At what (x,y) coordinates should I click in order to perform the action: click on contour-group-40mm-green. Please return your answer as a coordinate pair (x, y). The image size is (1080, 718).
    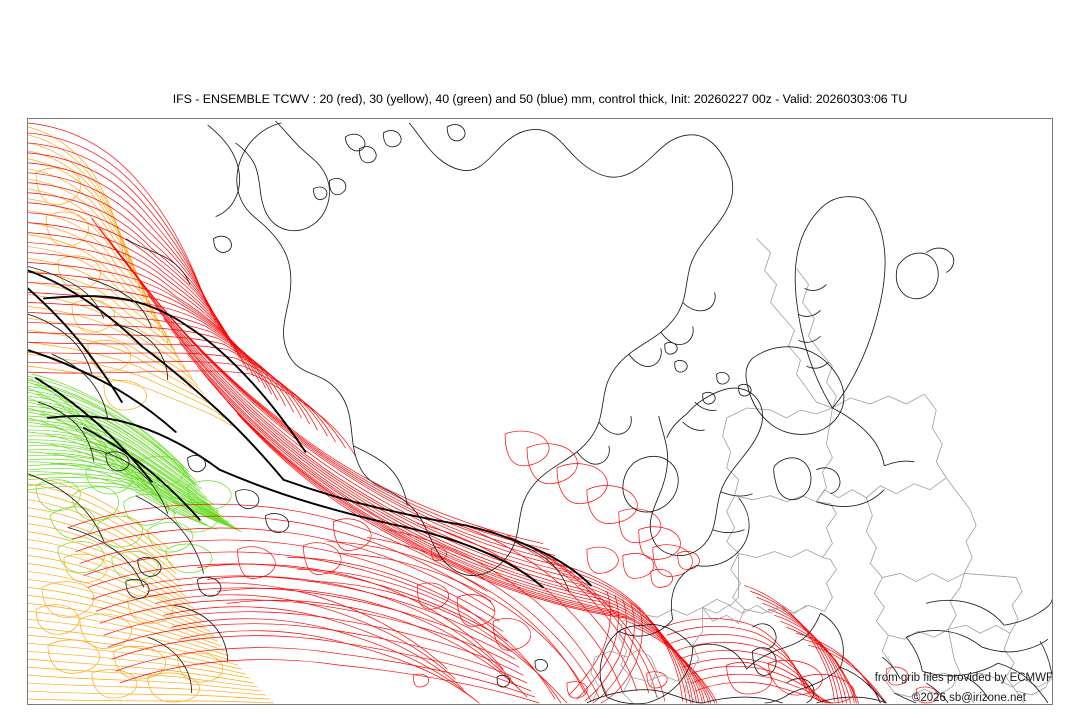
    Looking at the image, I should click on (135, 477).